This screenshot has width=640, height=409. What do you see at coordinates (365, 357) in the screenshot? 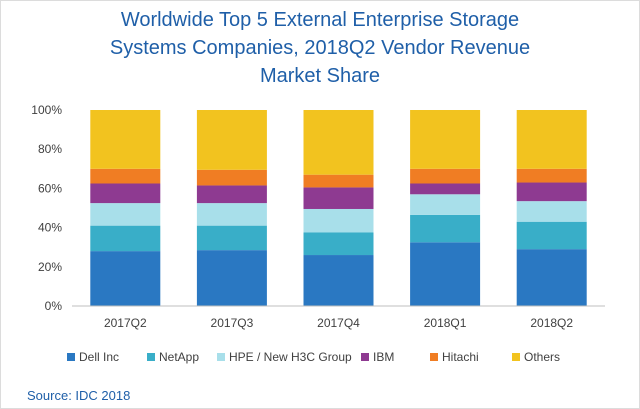
I see `legend-swatch-ibm` at bounding box center [365, 357].